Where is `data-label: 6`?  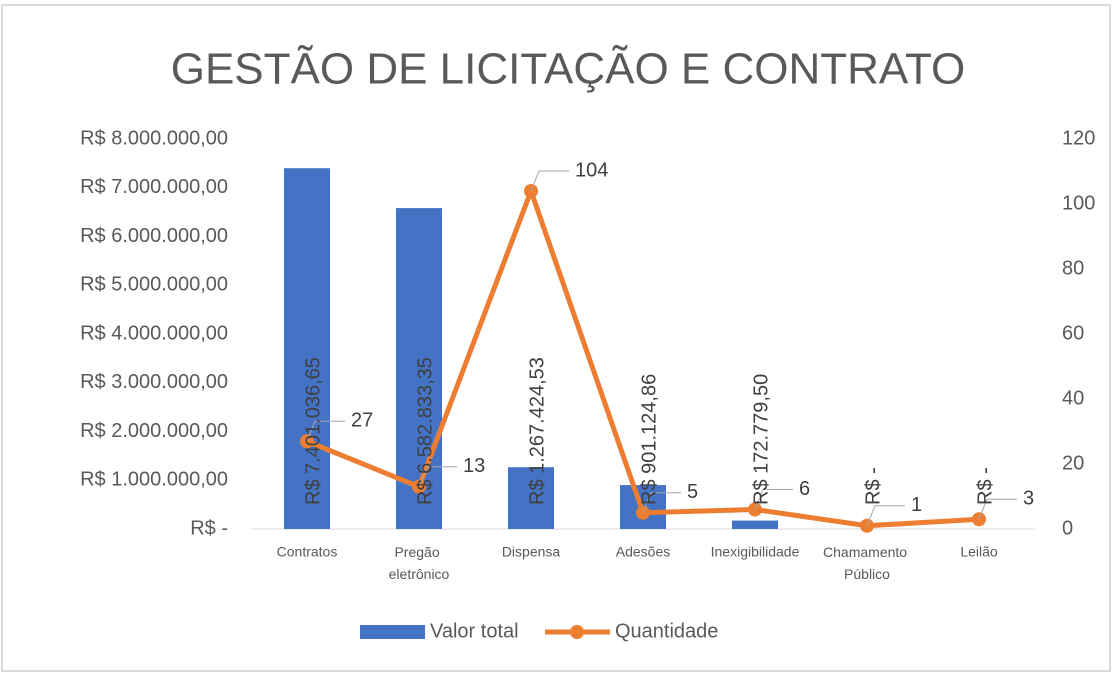
data-label: 6 is located at coordinates (804, 489).